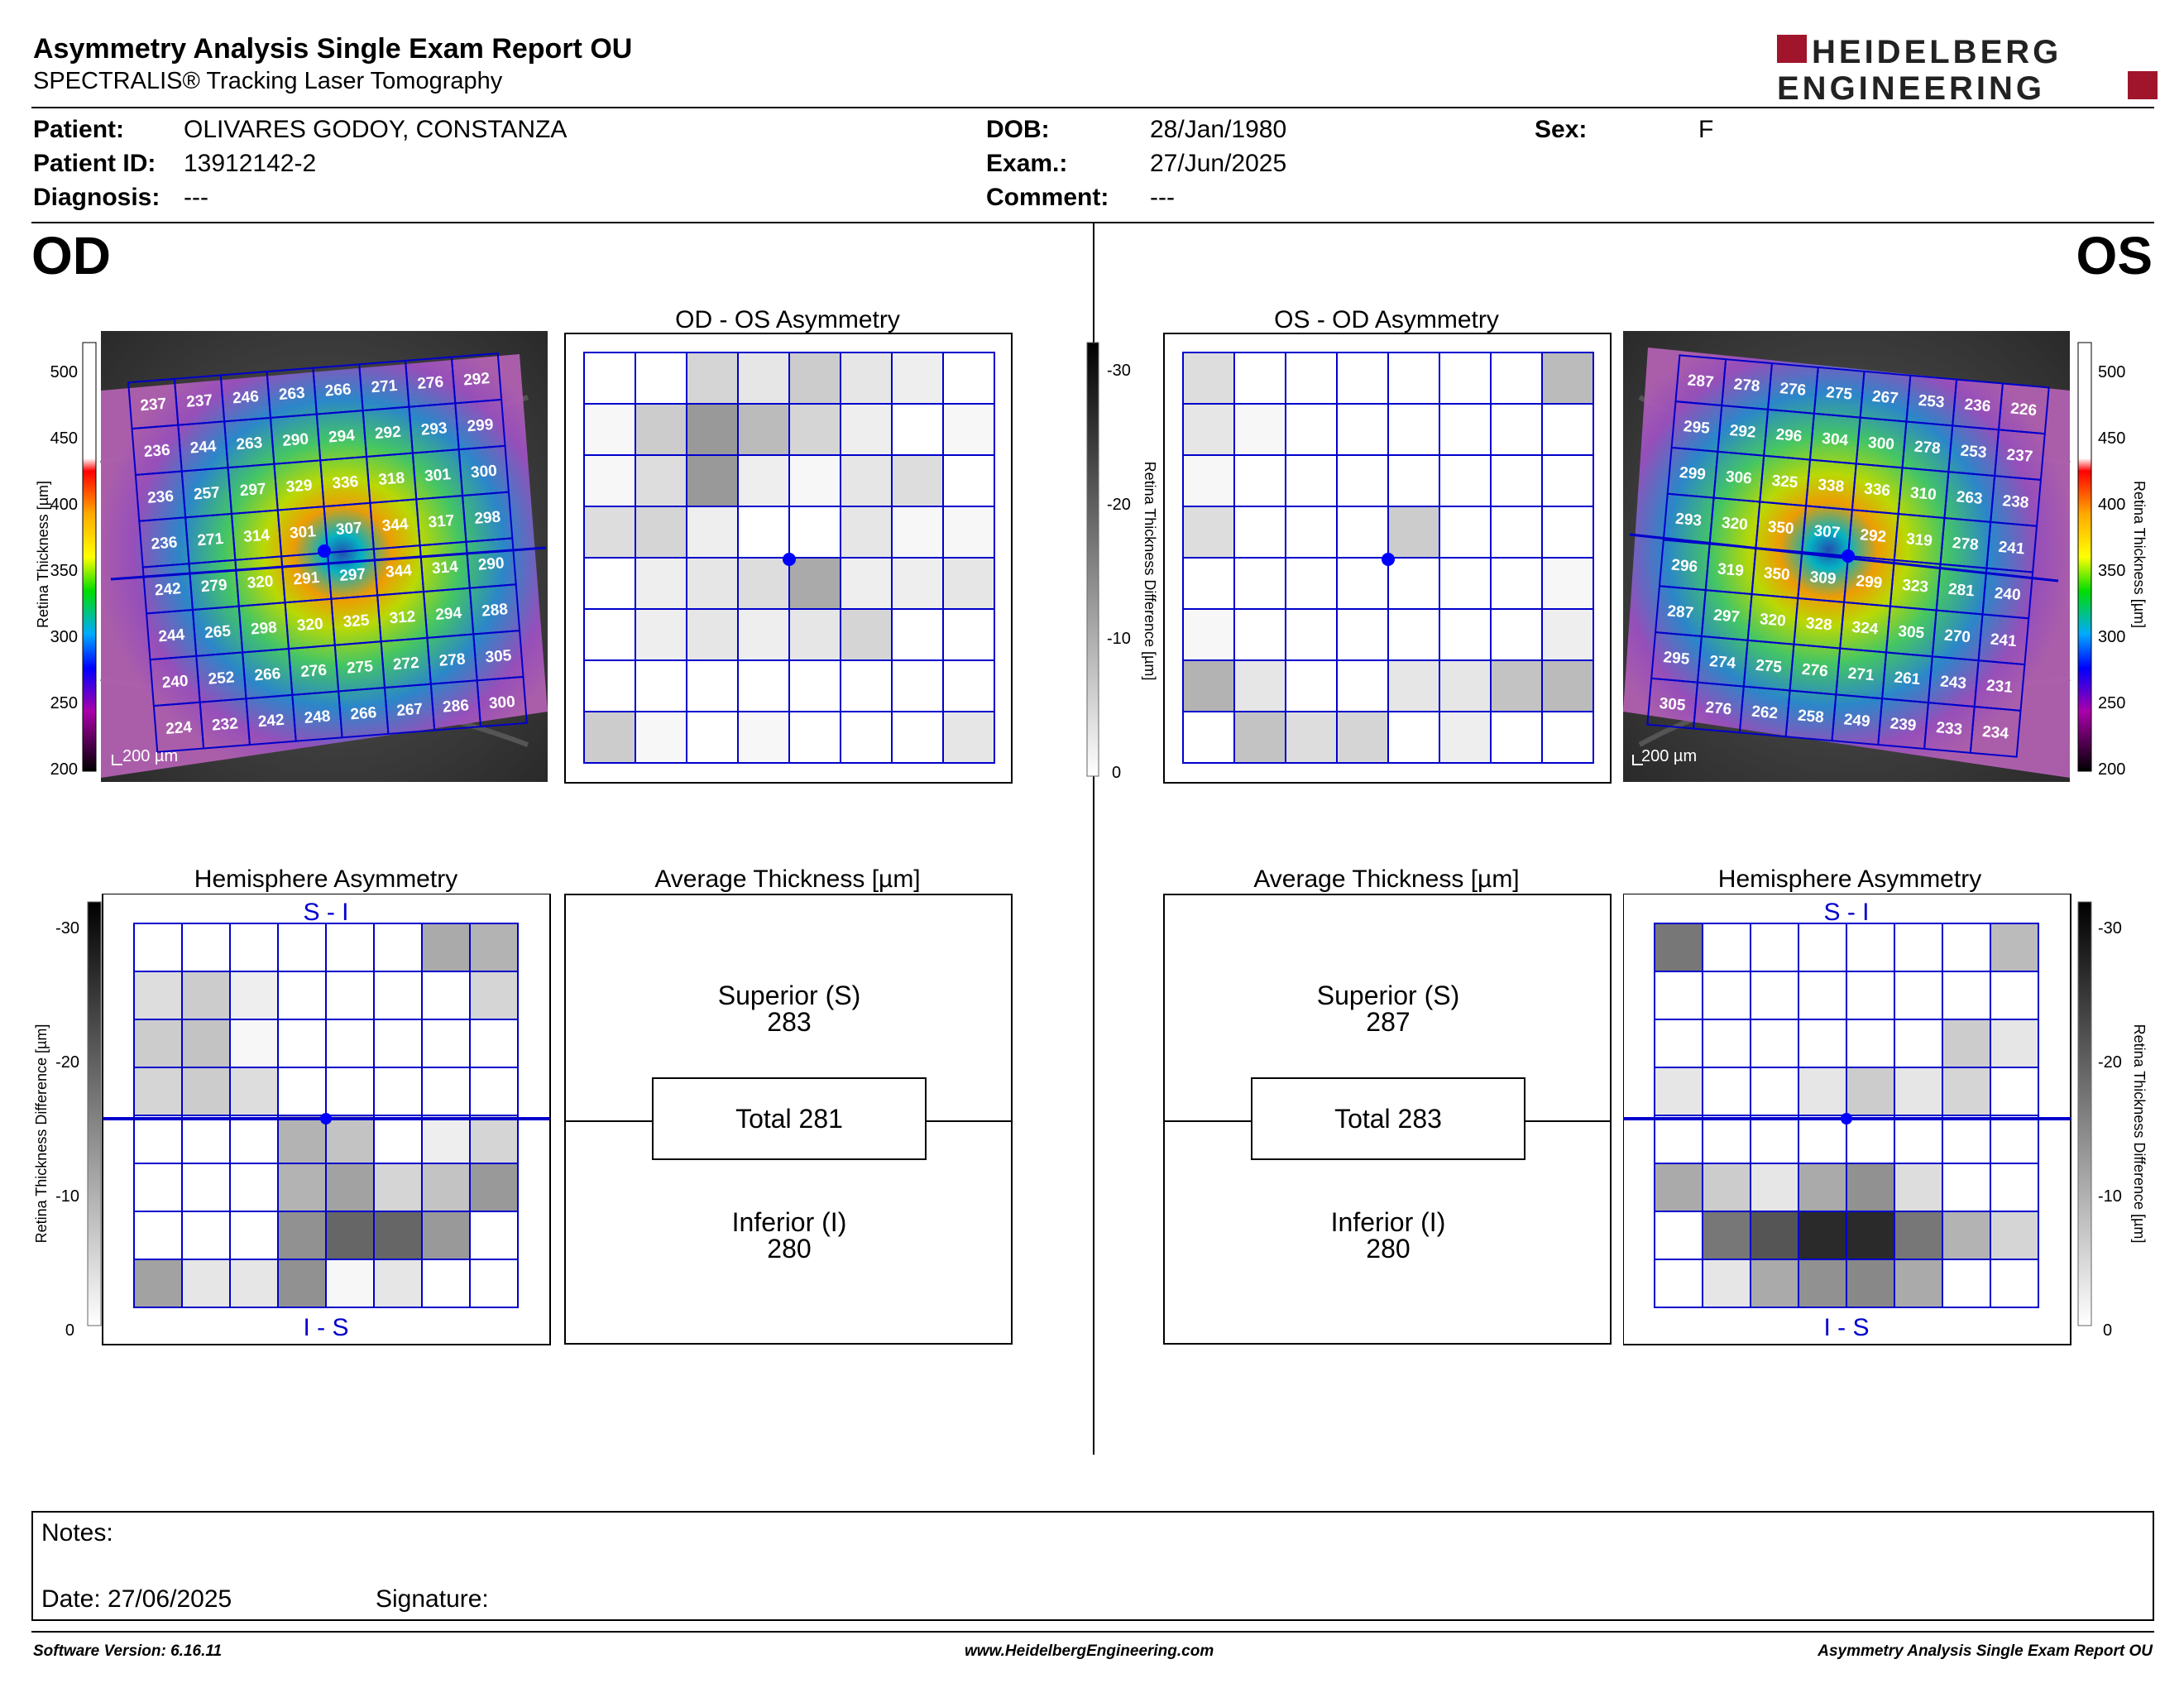  Describe the element at coordinates (1092, 1632) in the screenshot. I see `footer-rule` at that location.